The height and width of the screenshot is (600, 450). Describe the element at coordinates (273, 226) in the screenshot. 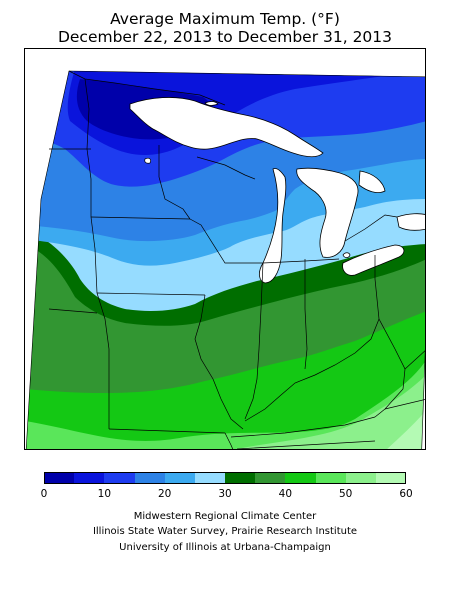

I see `lake-michigan` at that location.